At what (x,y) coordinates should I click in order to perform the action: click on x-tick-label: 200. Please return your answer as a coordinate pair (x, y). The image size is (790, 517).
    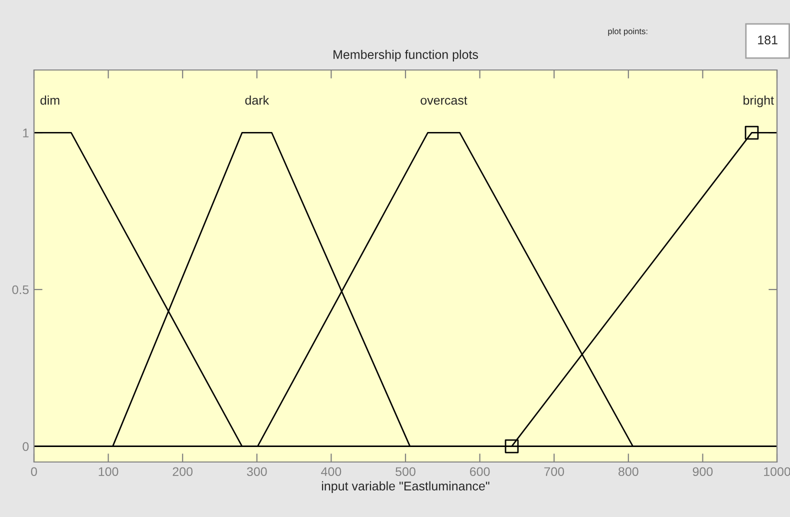
    Looking at the image, I should click on (182, 471).